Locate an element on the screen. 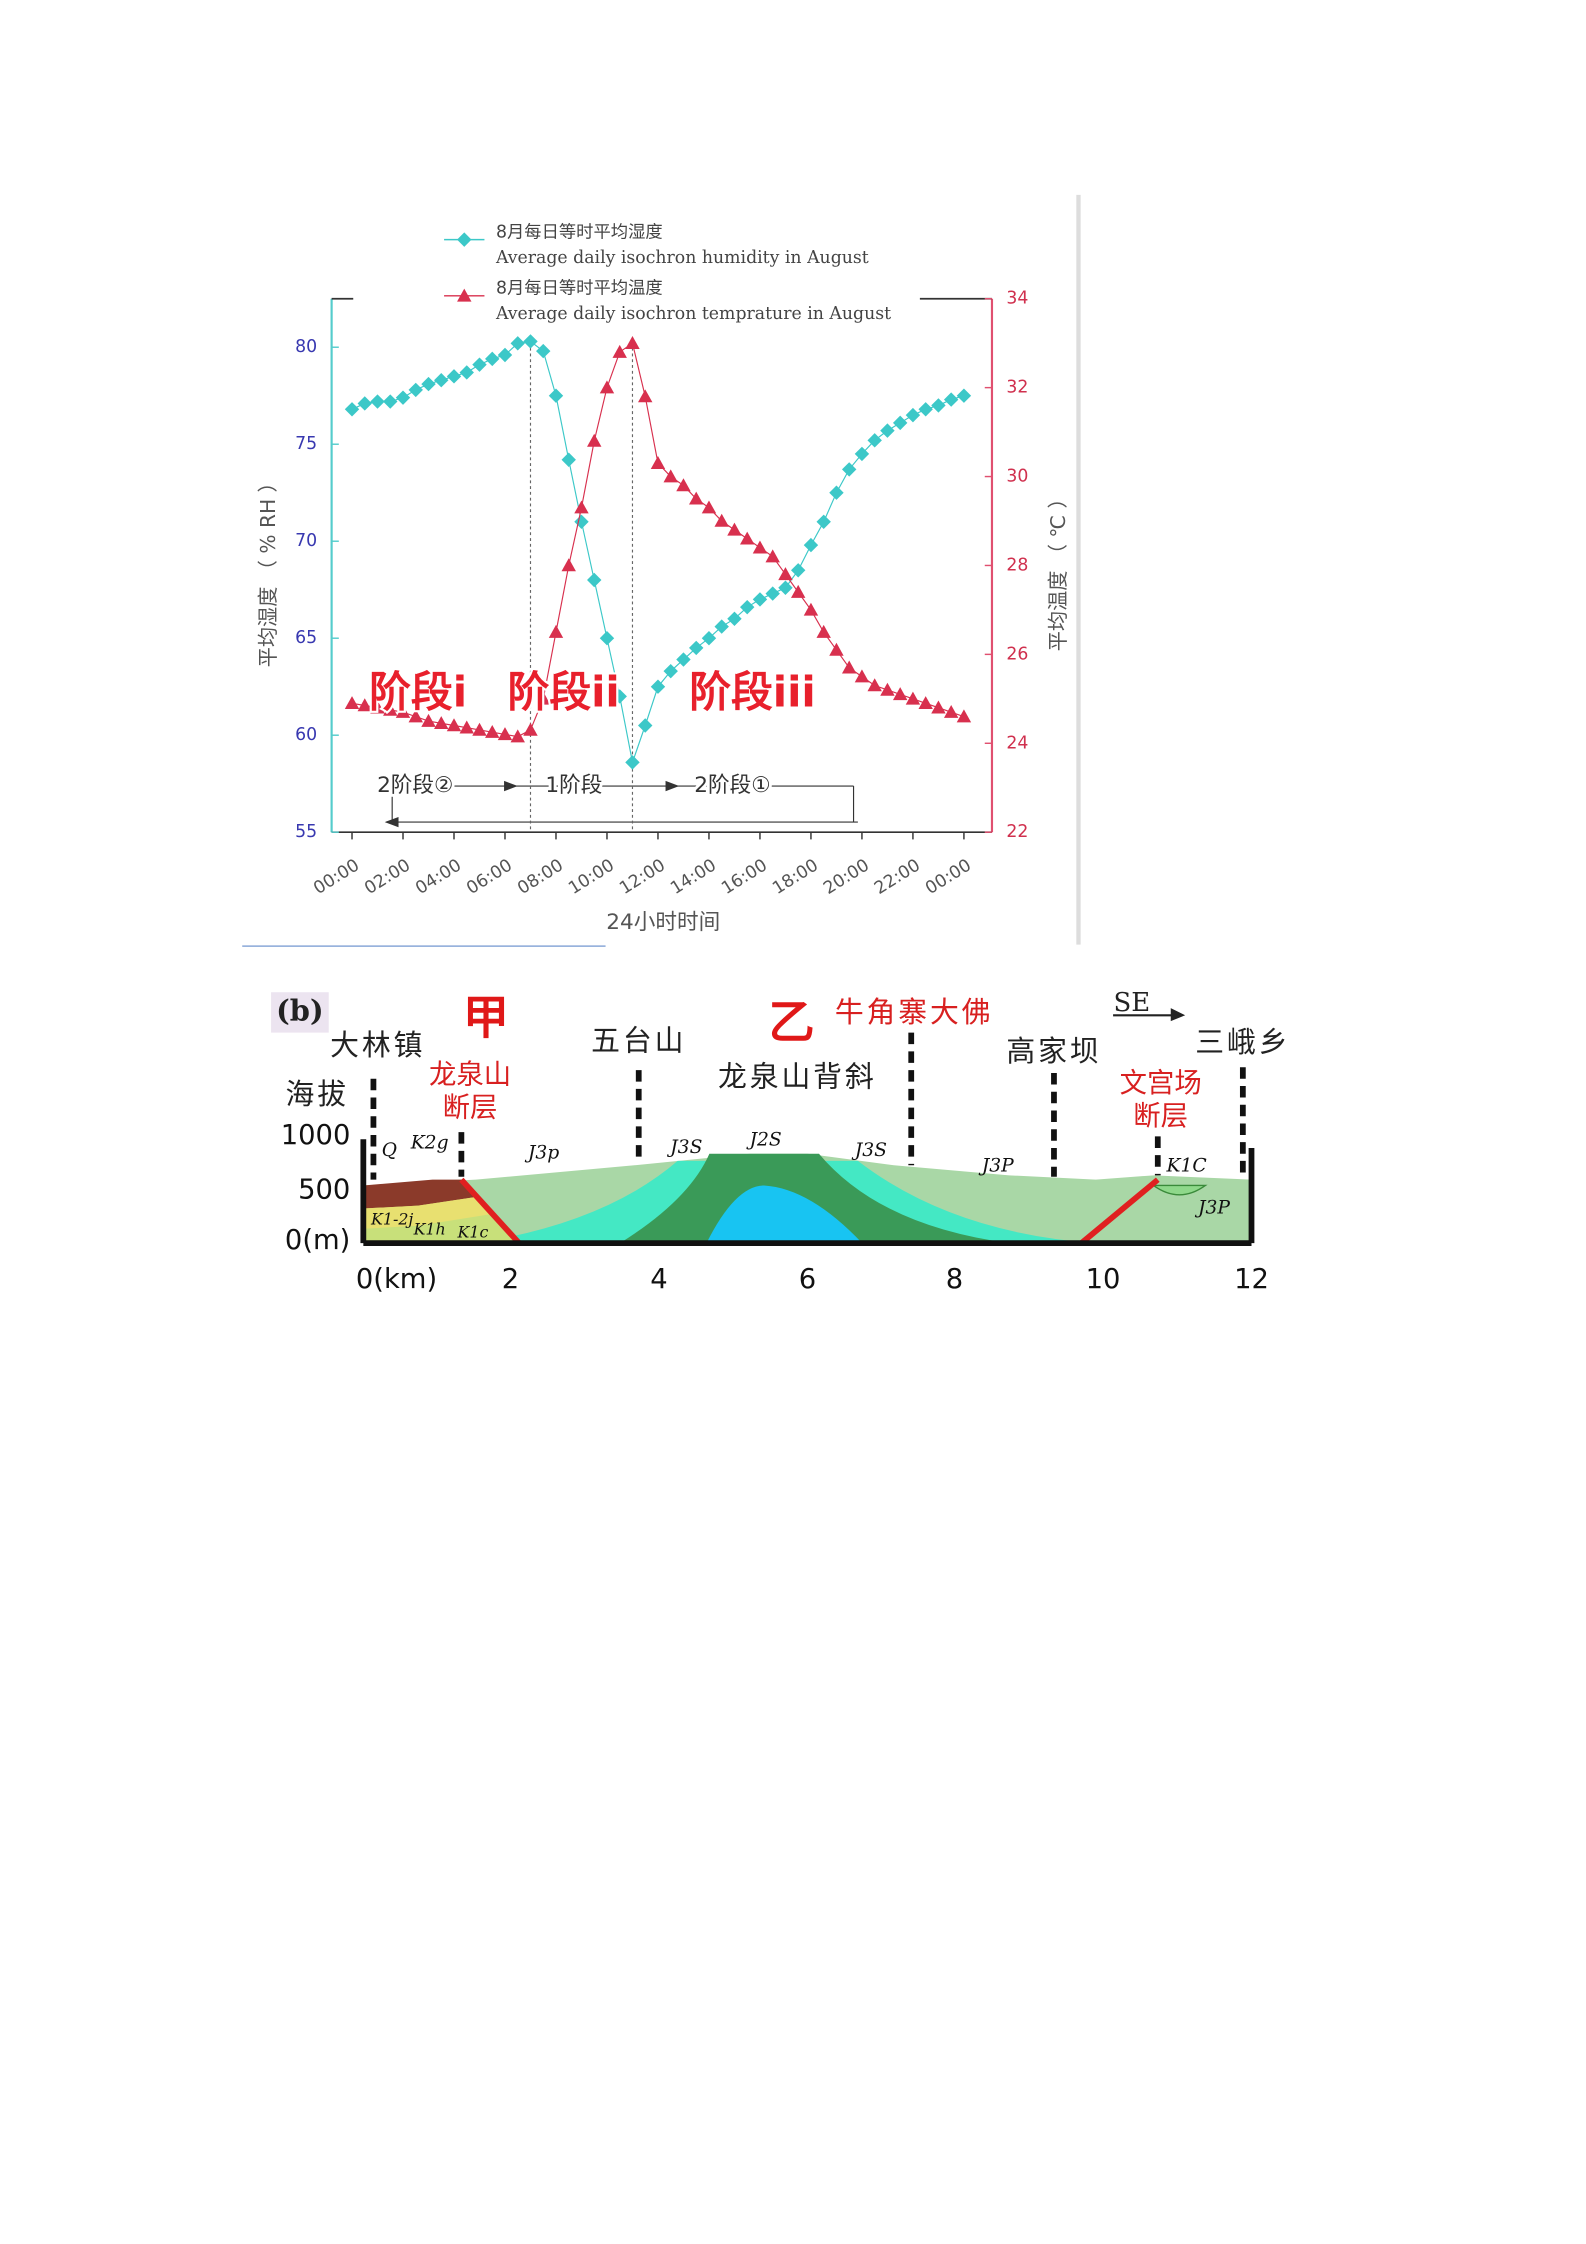 The height and width of the screenshot is (2244, 1586). layer-k1 is located at coordinates (427, 1212).